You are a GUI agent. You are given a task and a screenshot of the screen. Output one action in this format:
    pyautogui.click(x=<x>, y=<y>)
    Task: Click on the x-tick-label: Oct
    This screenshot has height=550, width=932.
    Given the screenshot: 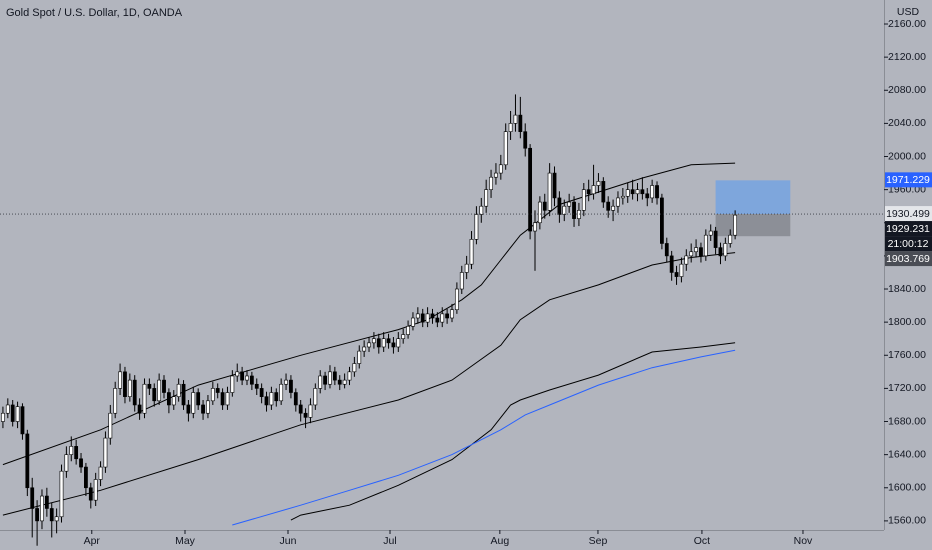 What is the action you would take?
    pyautogui.click(x=702, y=541)
    